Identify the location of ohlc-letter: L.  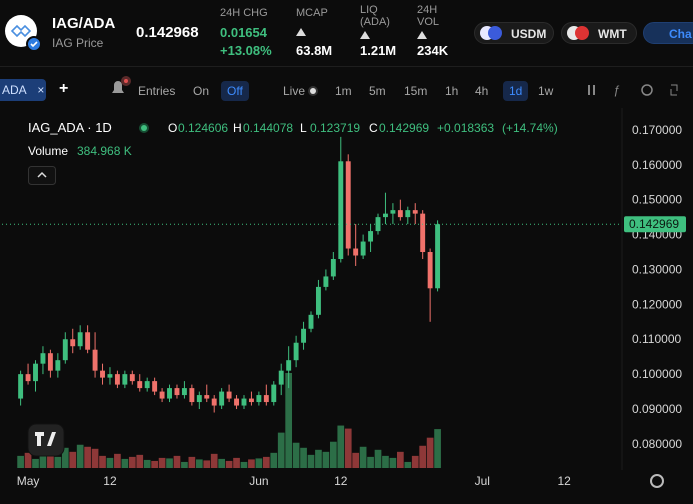
(303, 128).